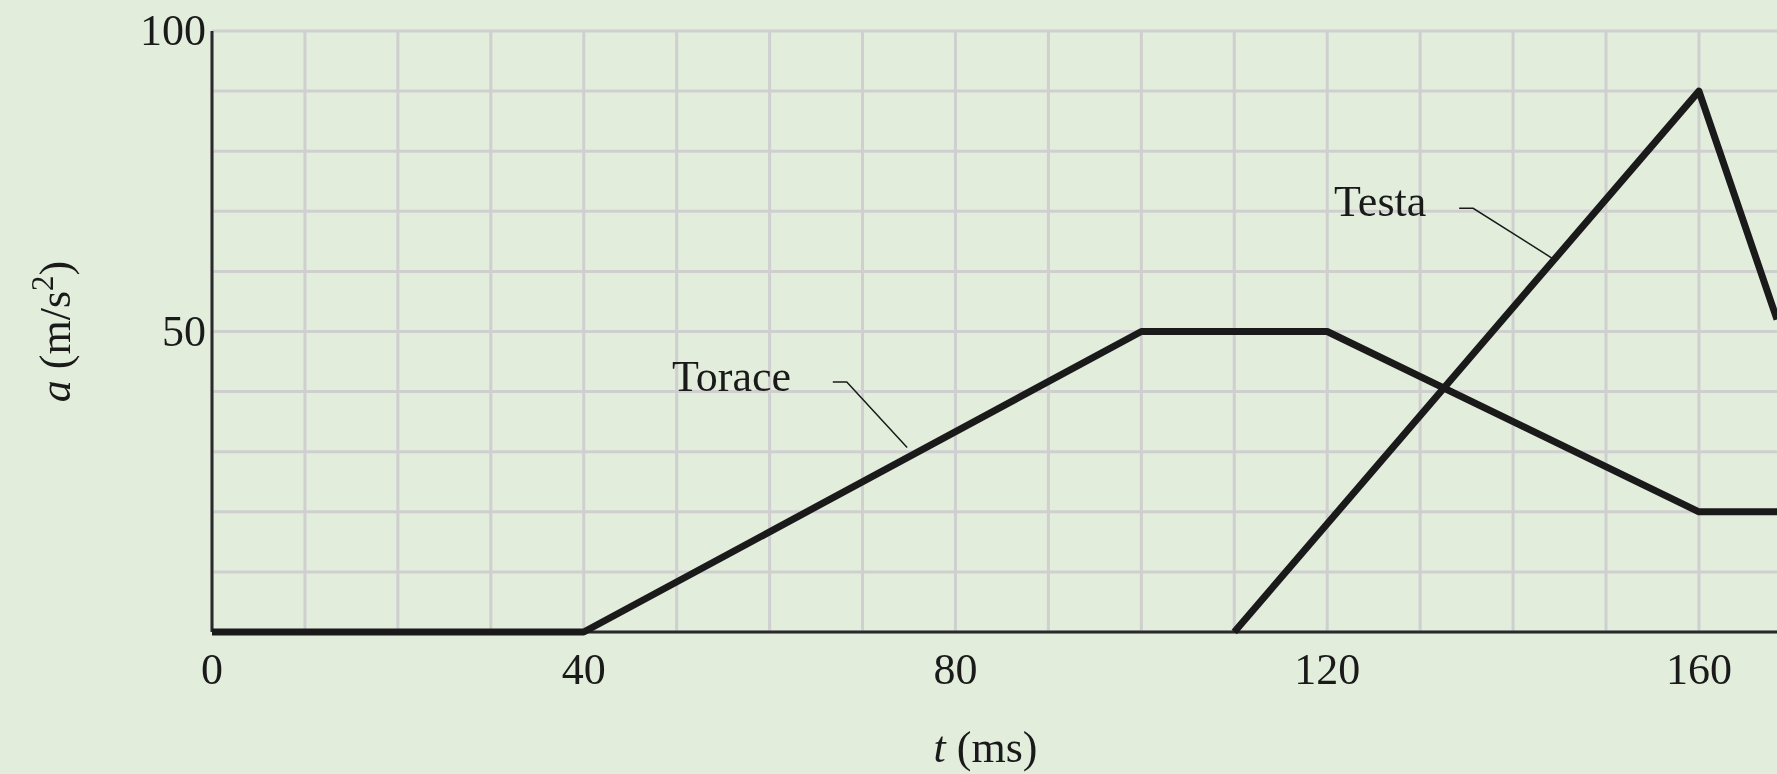  What do you see at coordinates (955, 669) in the screenshot?
I see `x-tick-label: 80` at bounding box center [955, 669].